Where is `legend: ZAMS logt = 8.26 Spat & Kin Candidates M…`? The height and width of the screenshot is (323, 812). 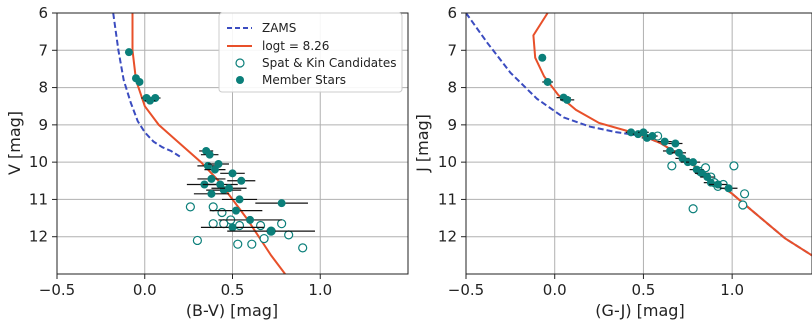
legend: ZAMS logt = 8.26 Spat & Kin Candidates M… is located at coordinates (310, 52).